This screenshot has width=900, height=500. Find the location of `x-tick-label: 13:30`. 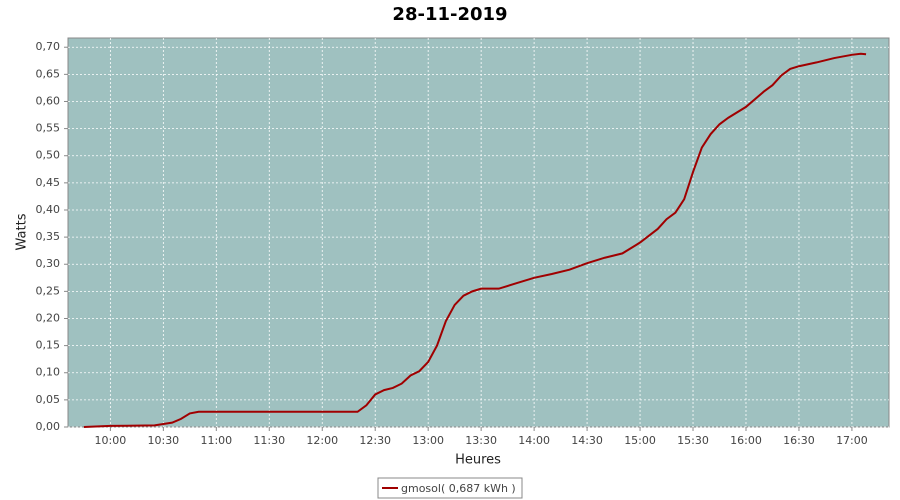

x-tick-label: 13:30 is located at coordinates (481, 440).